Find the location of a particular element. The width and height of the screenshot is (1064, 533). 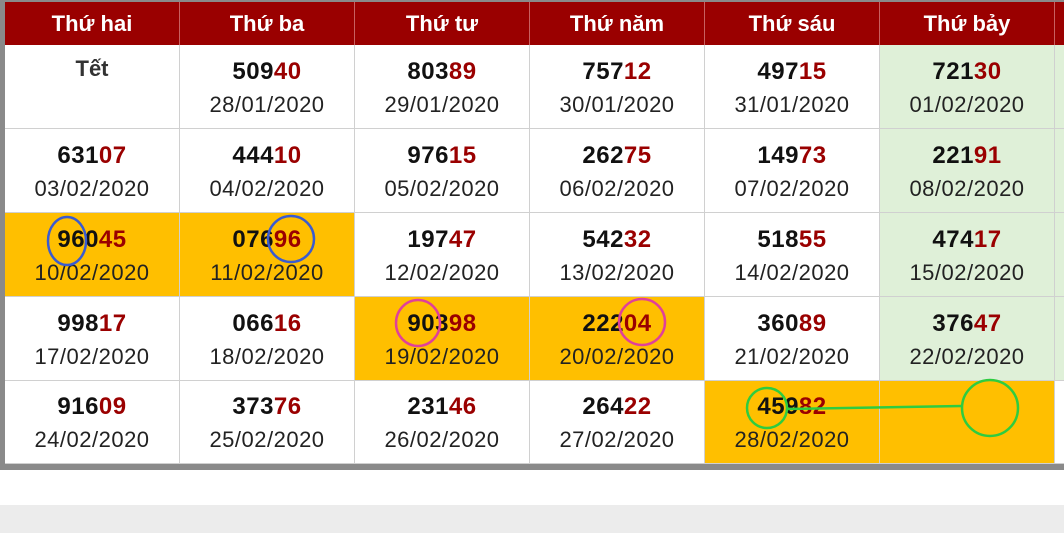

number-head: 509 is located at coordinates (253, 71).